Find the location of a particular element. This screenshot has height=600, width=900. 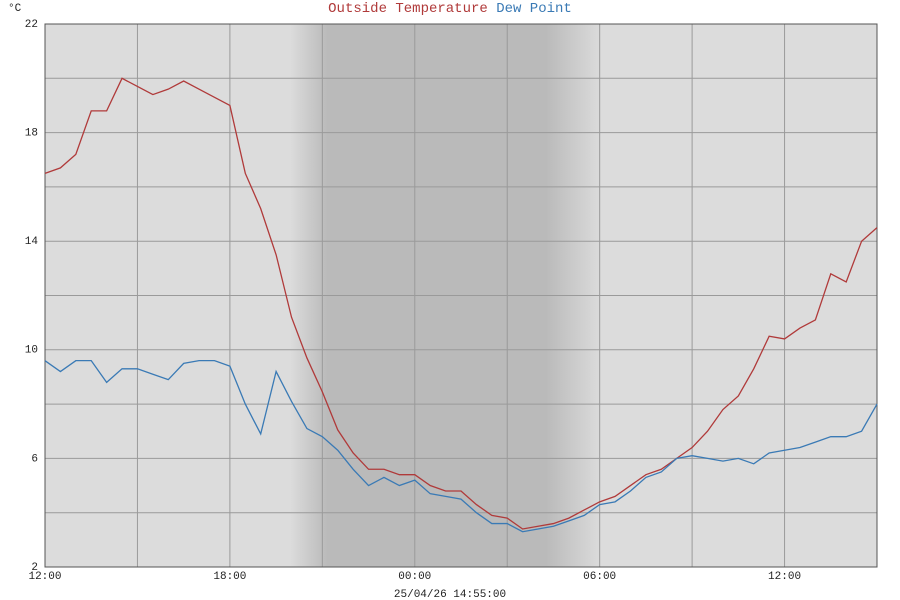

legend-entry: Outside Temperature is located at coordinates (408, 9).